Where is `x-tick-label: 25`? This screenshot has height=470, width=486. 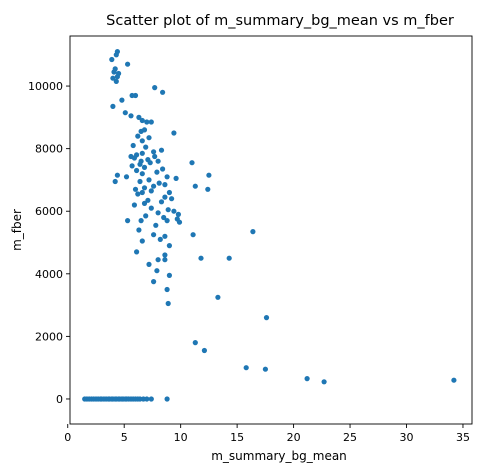 x-tick-label: 25 is located at coordinates (350, 437).